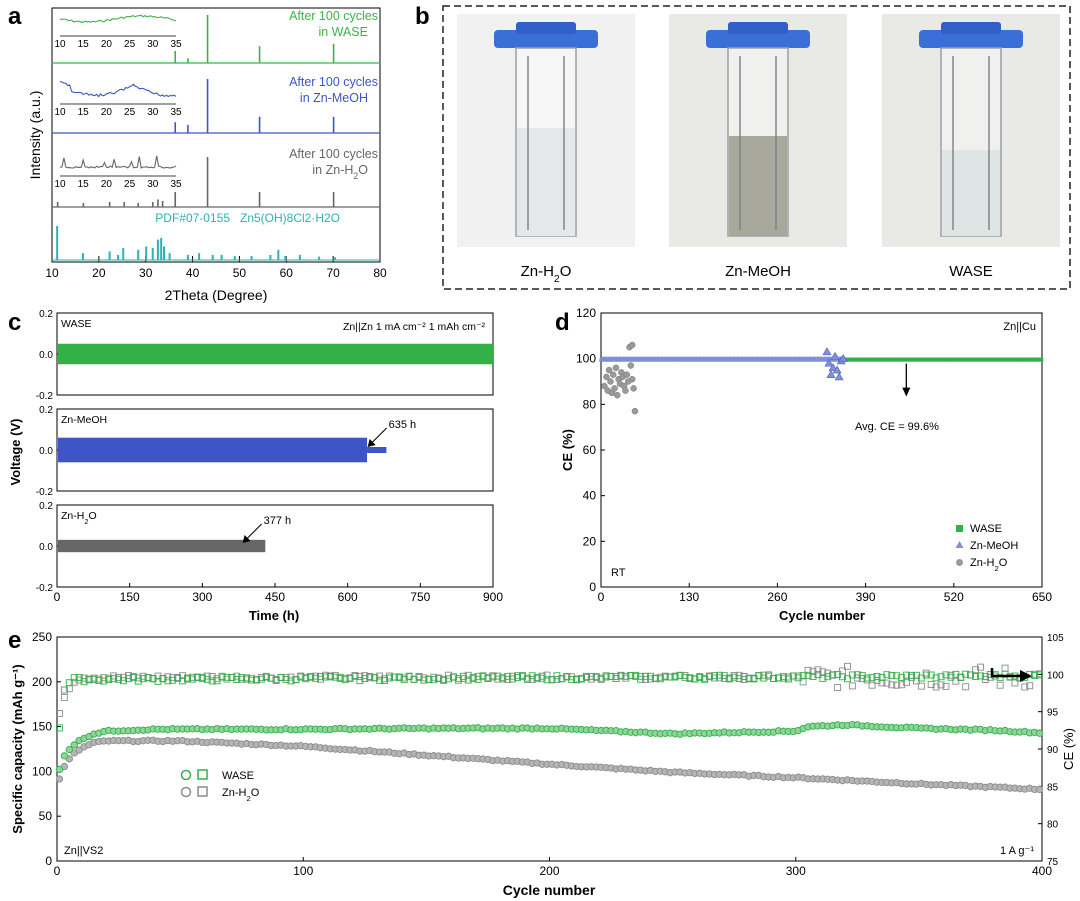 This screenshot has width=1080, height=901. I want to click on panel-e-y2label: CE (%), so click(1068, 749).